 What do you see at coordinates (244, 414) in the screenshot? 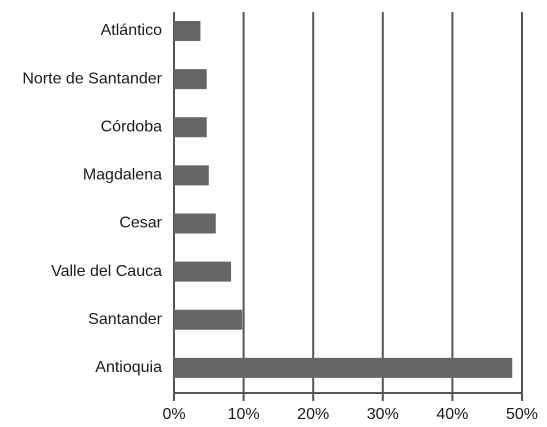
I see `x-tick-label: 10%` at bounding box center [244, 414].